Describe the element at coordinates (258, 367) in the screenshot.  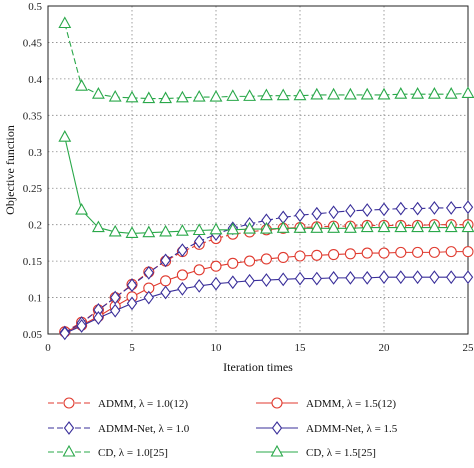
I see `x-axis-title: Iteration times` at that location.